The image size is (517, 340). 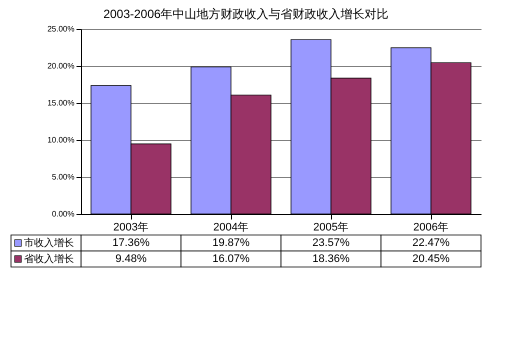 I want to click on legend-label: 市收入增长, so click(x=49, y=243).